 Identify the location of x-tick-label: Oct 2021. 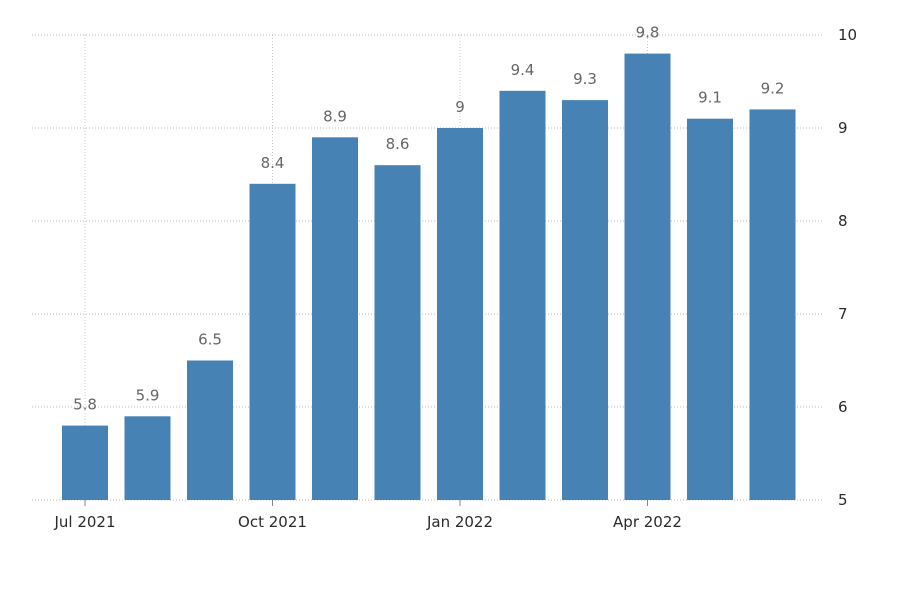
(272, 522).